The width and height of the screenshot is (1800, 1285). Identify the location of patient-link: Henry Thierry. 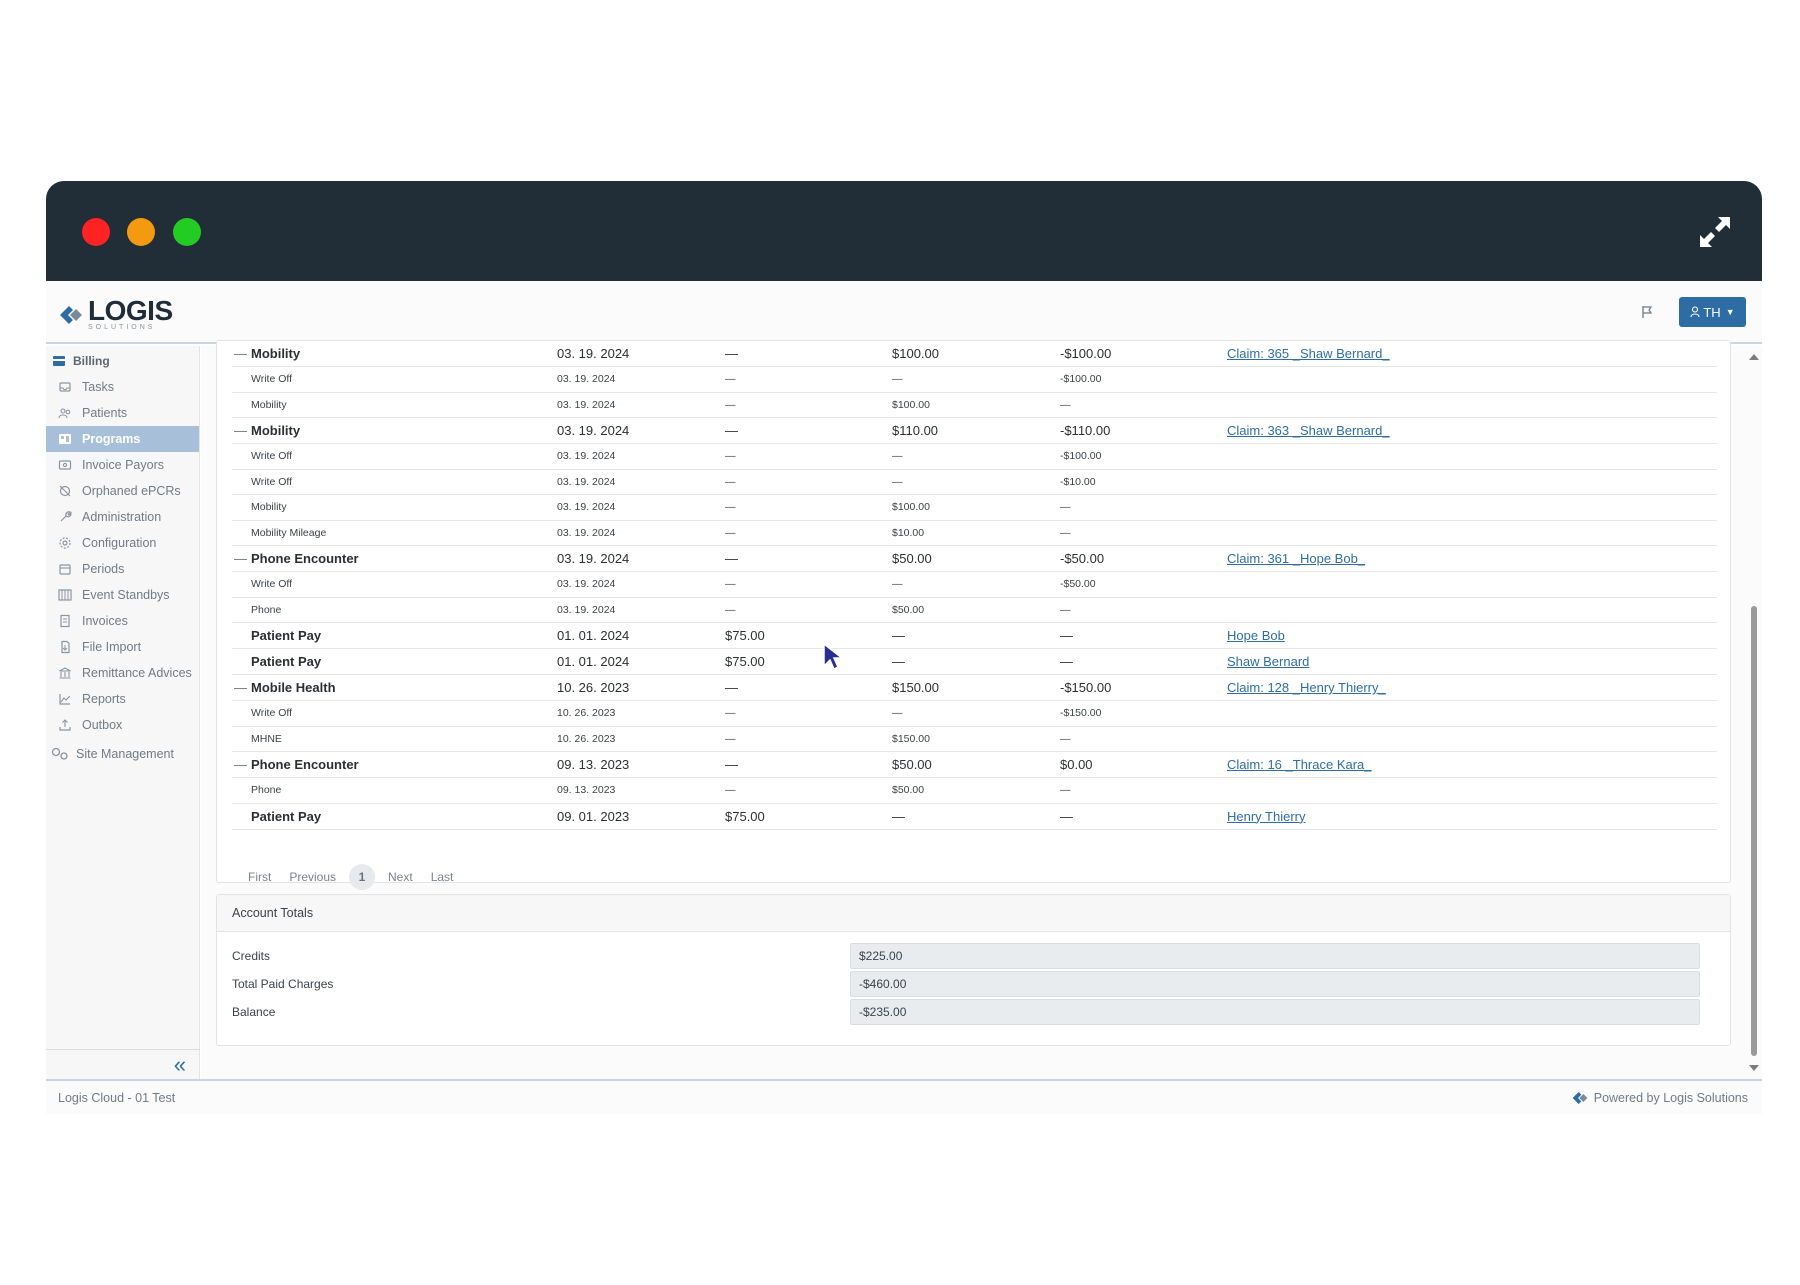
(1266, 816).